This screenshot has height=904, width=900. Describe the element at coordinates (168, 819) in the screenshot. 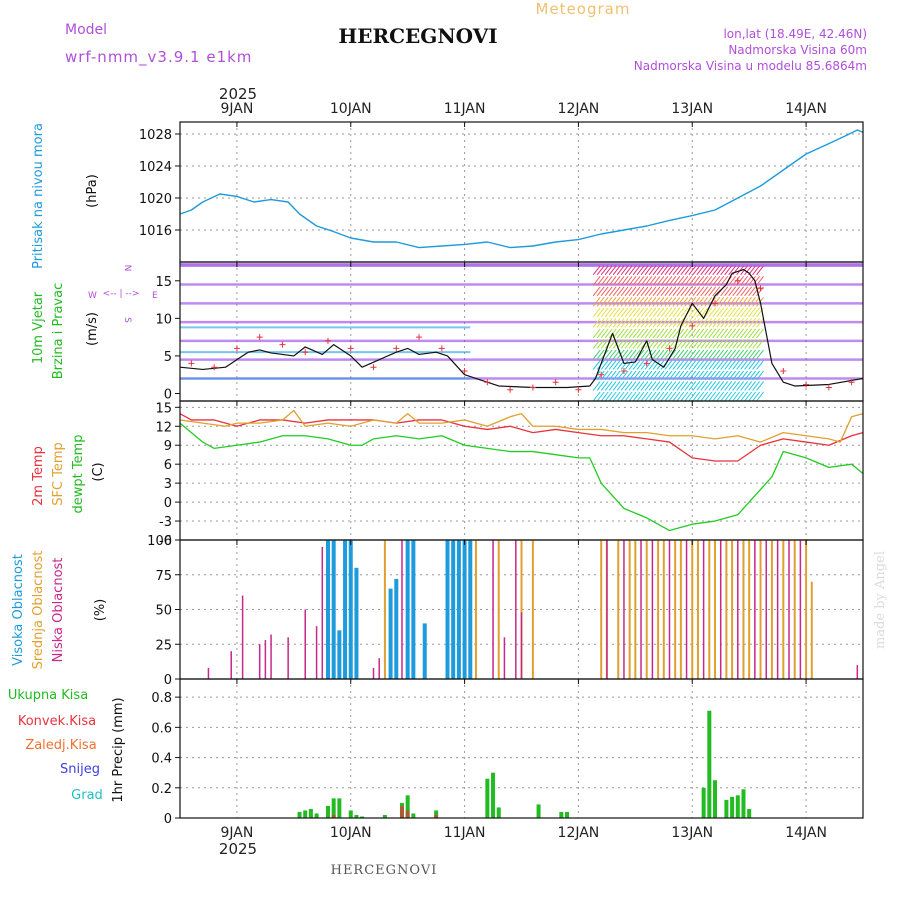

I see `y-tick-label: 0` at that location.